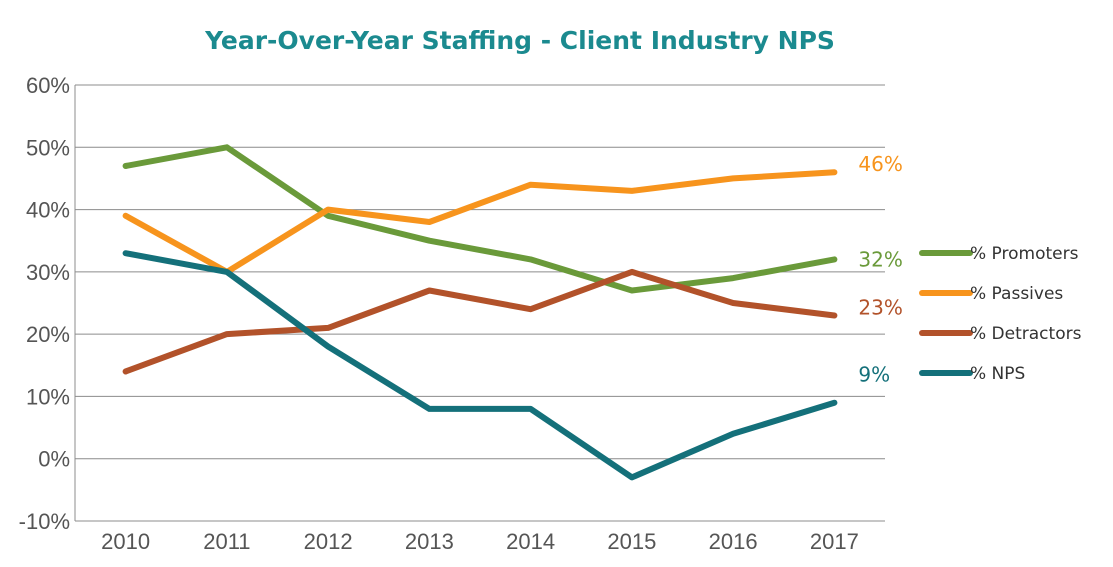 Image resolution: width=1113 pixels, height=567 pixels. I want to click on x-tick-label: 2016, so click(733, 541).